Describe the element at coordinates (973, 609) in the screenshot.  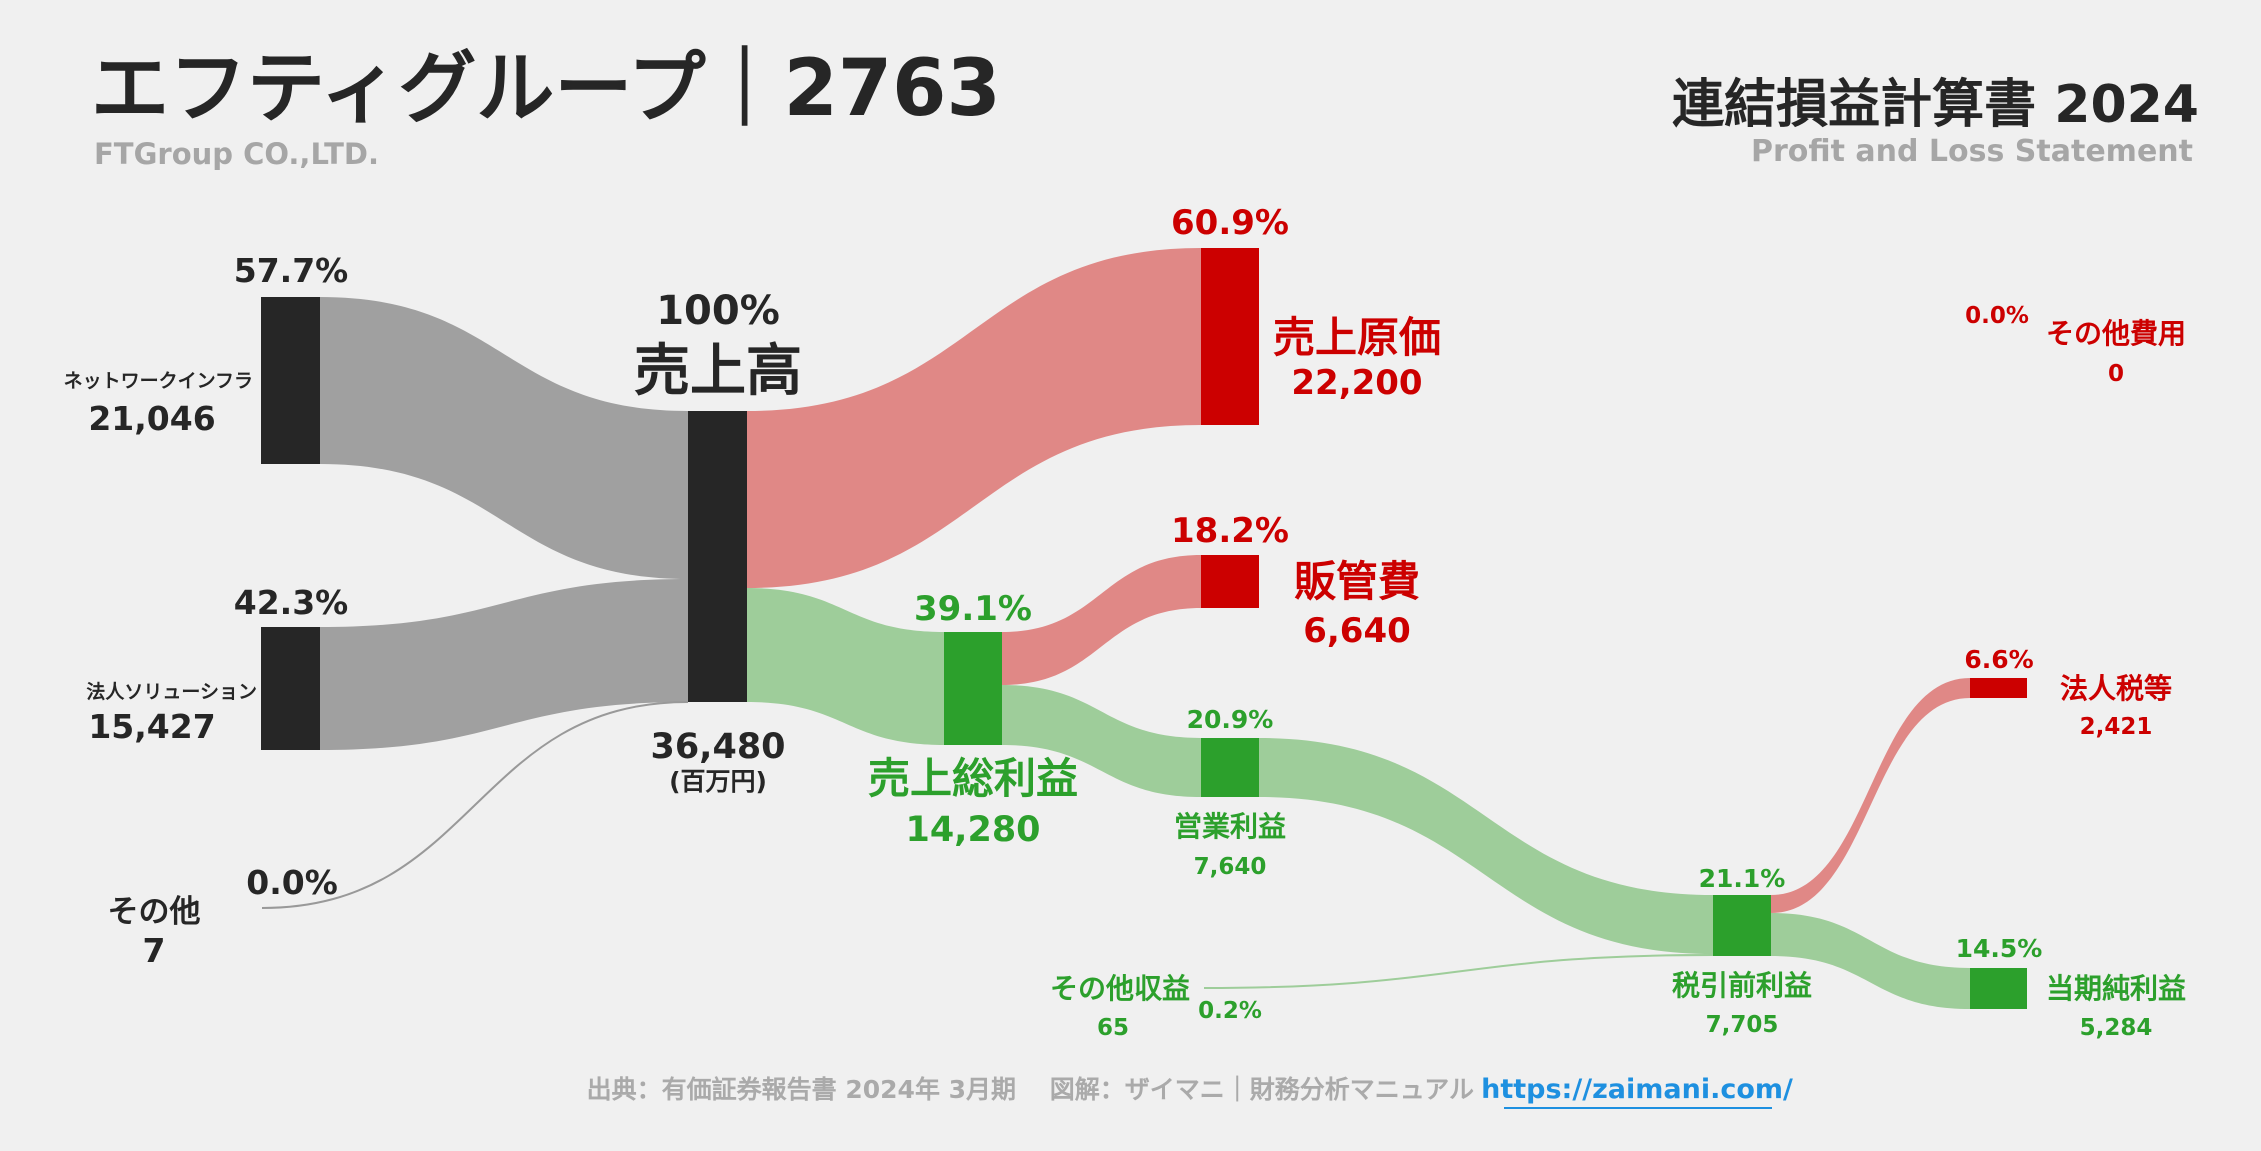
I see `gross-pct: 39.1%` at that location.